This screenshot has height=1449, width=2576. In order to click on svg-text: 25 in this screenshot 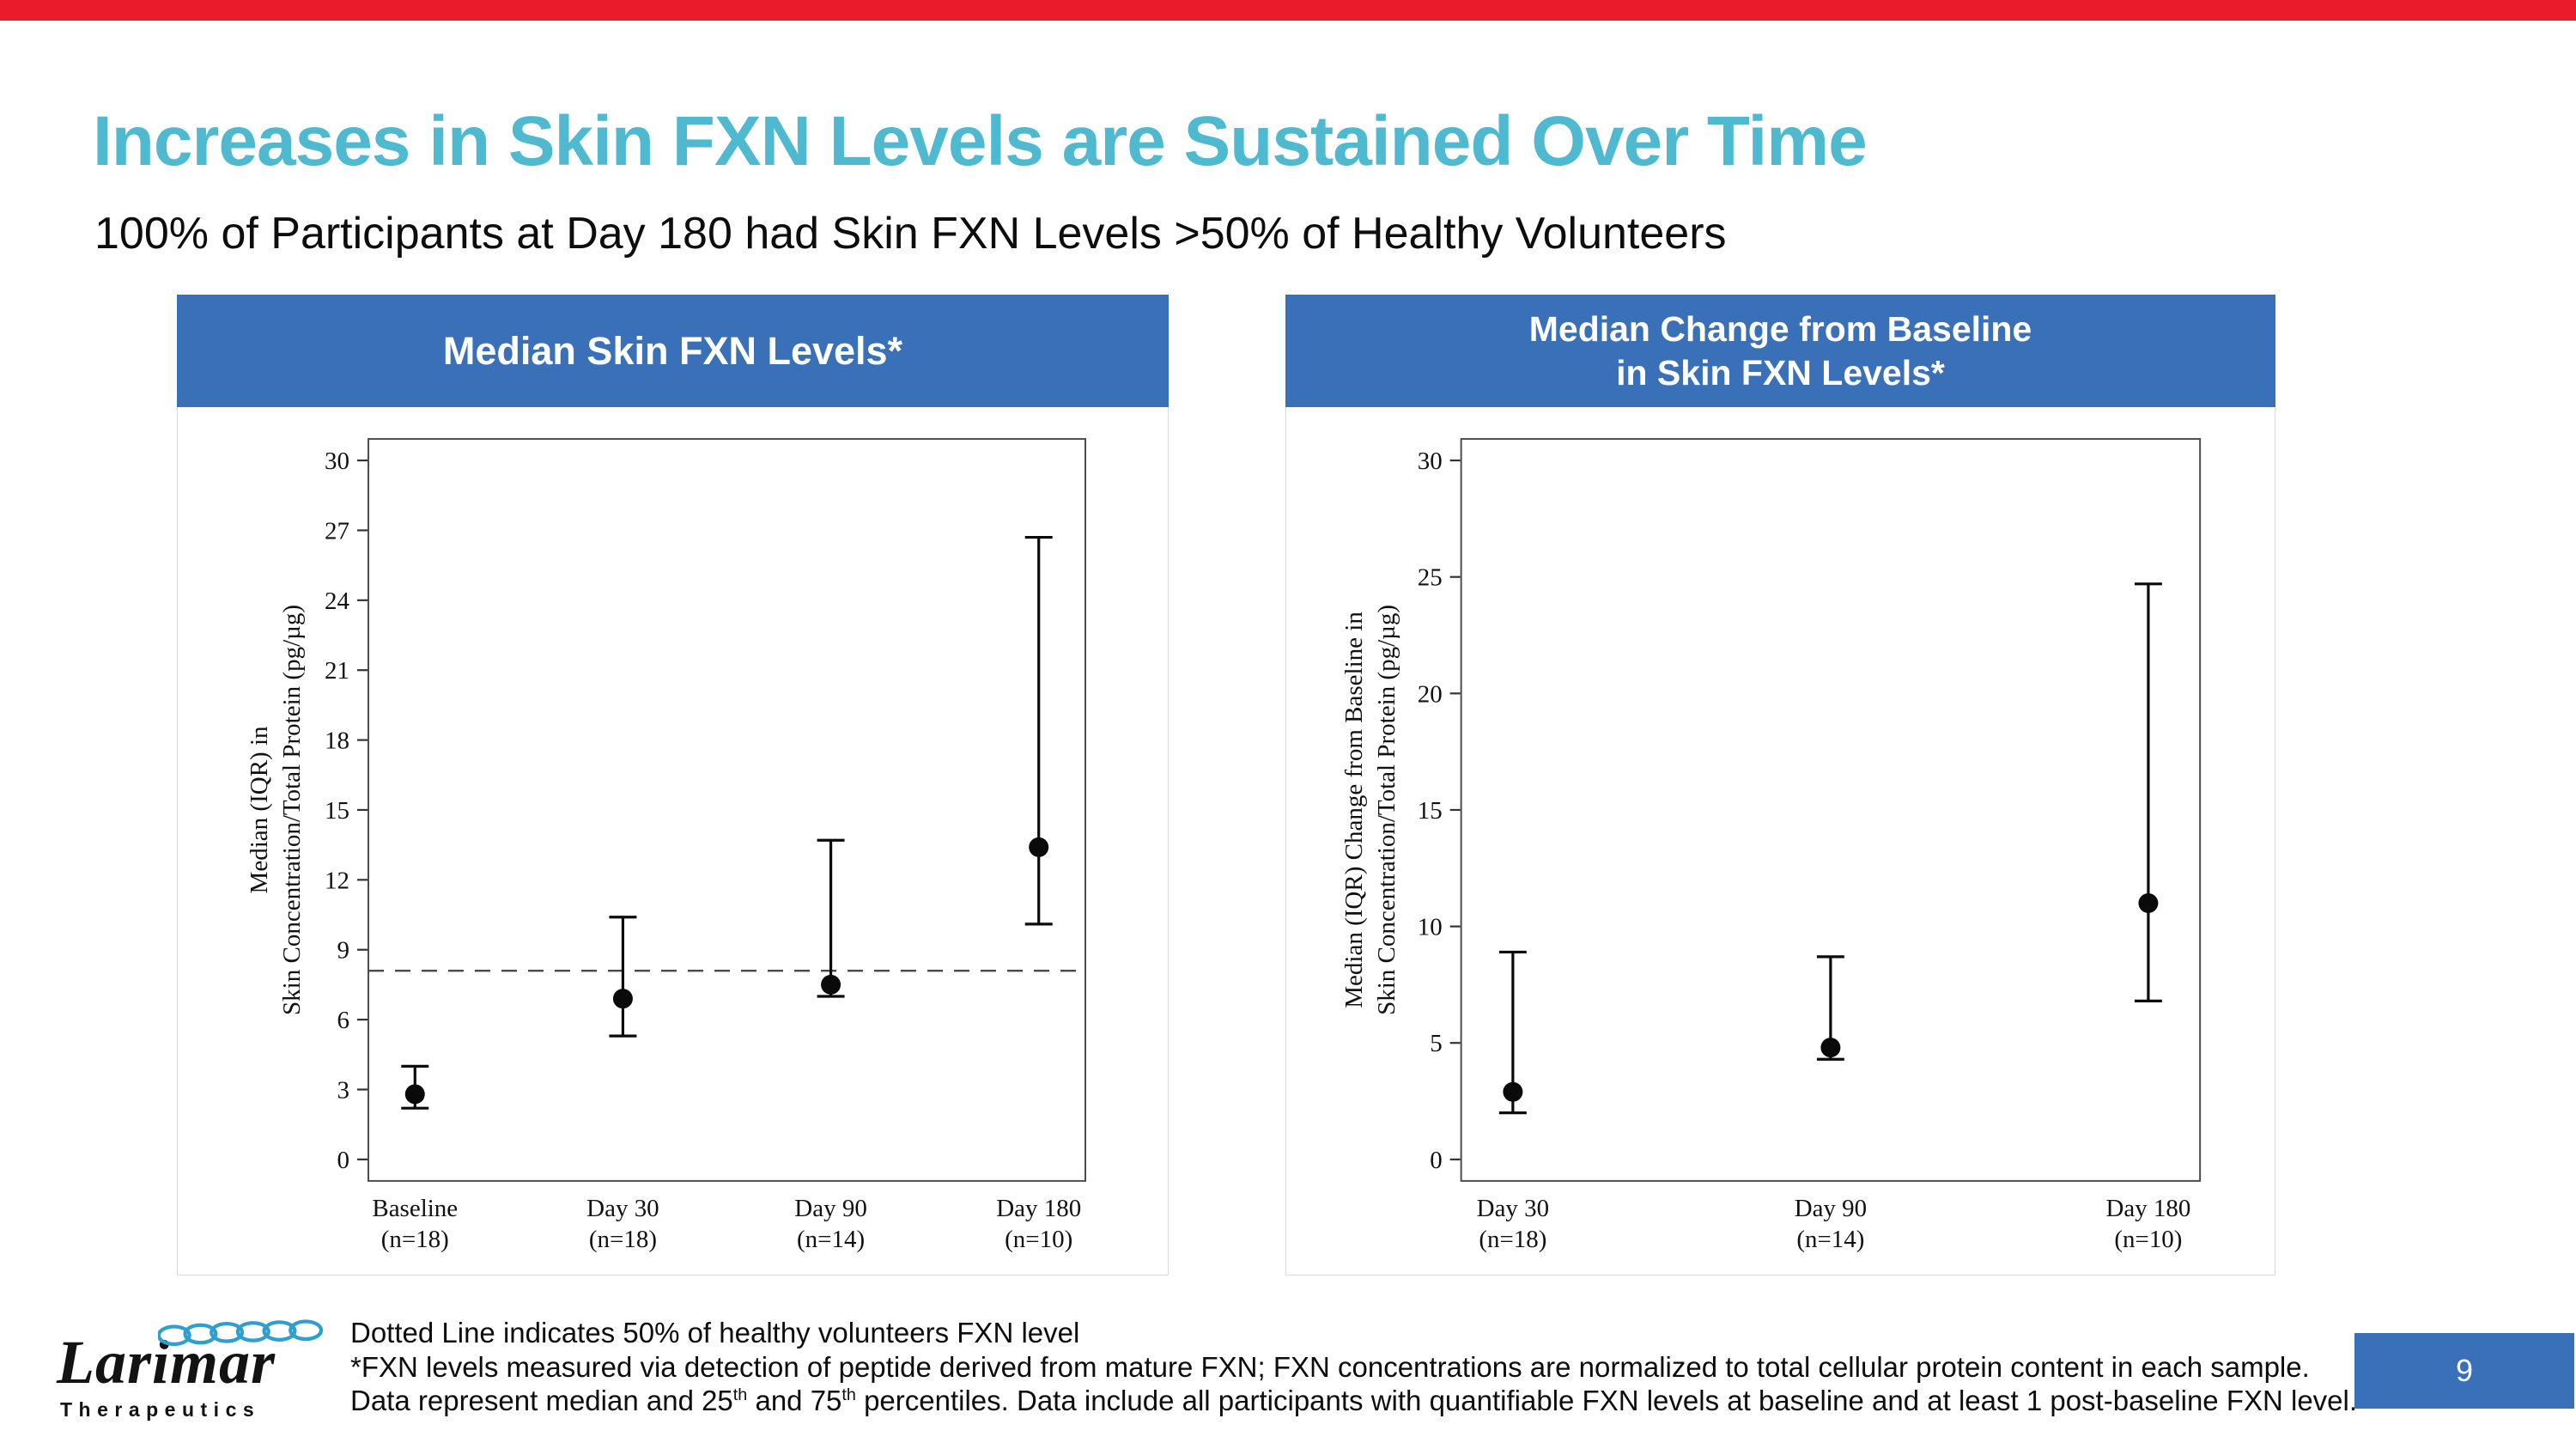, I will do `click(1430, 578)`.